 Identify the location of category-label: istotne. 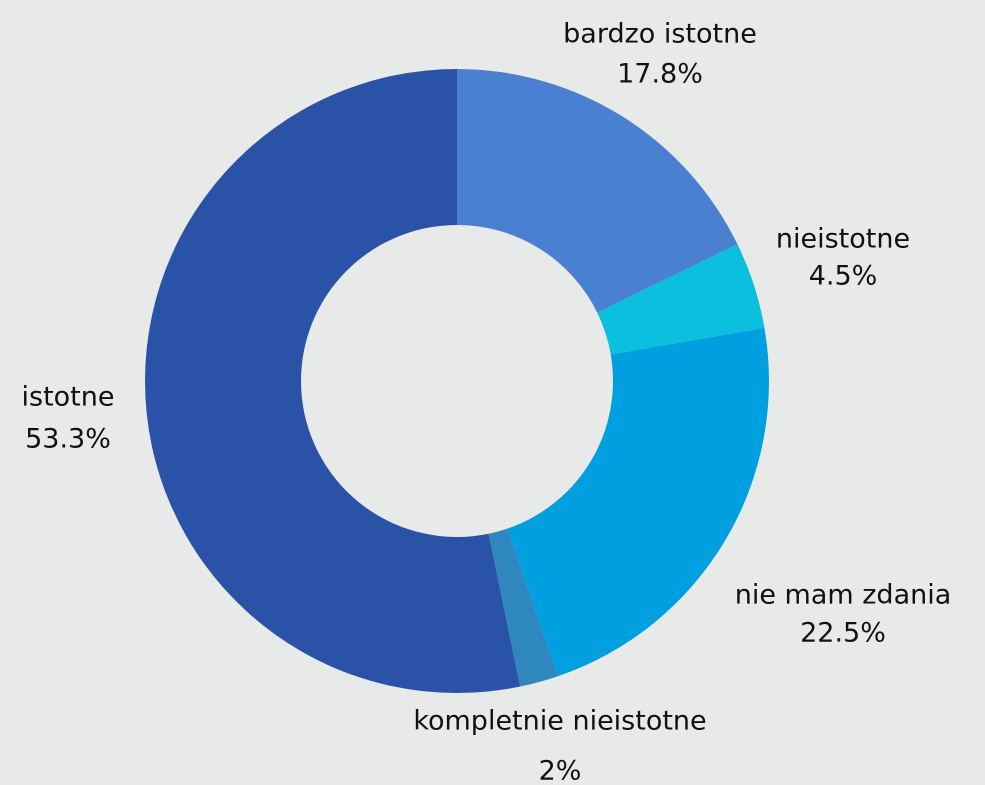
(68, 397).